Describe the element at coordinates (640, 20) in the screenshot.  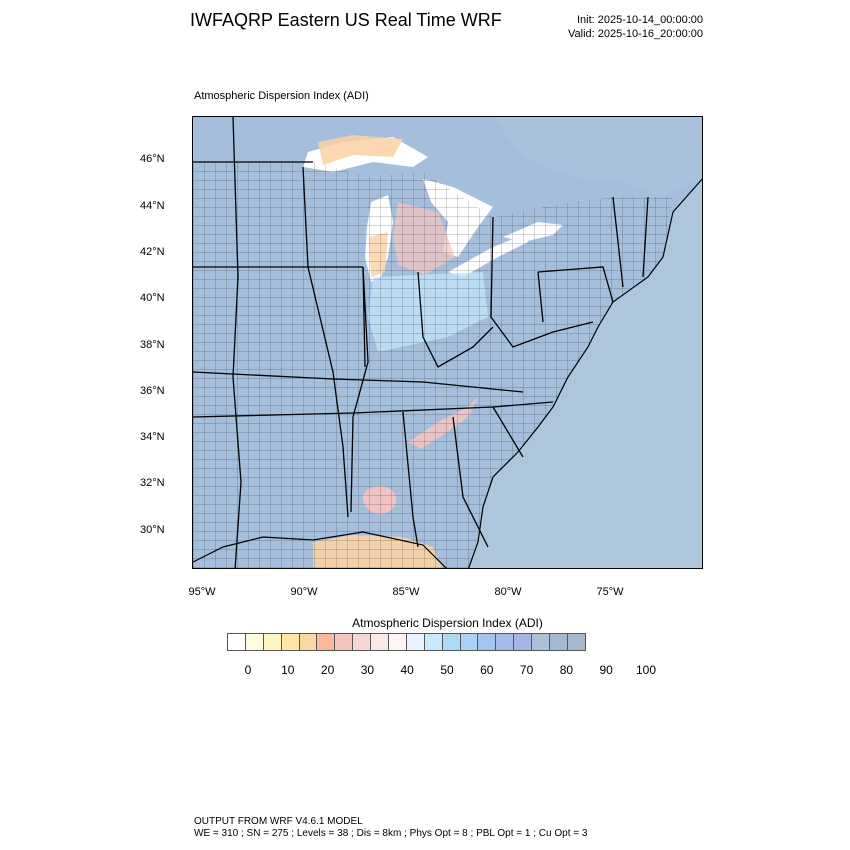
I see `init-time: Init: 2025-10-14_00:00:00` at that location.